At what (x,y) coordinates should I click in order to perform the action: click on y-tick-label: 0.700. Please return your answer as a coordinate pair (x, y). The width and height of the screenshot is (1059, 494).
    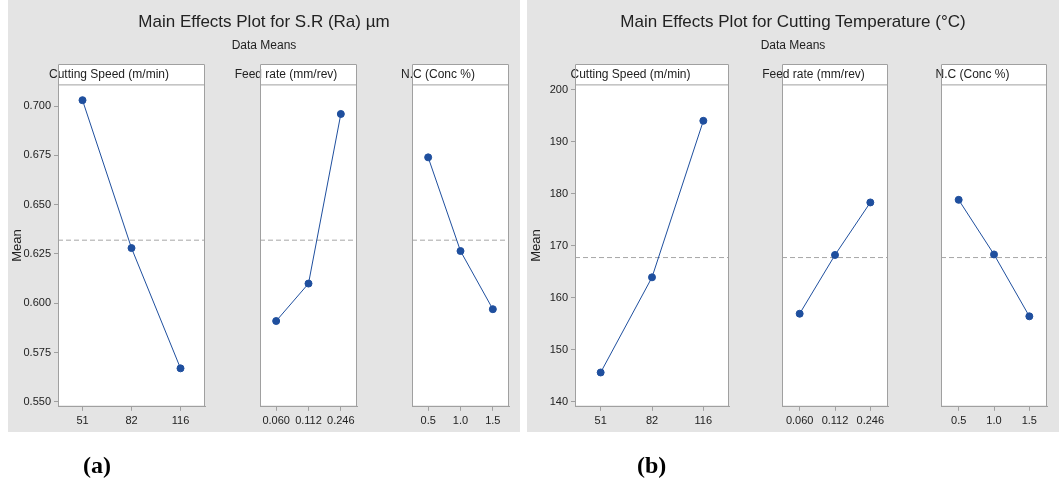
    Looking at the image, I should click on (37, 105).